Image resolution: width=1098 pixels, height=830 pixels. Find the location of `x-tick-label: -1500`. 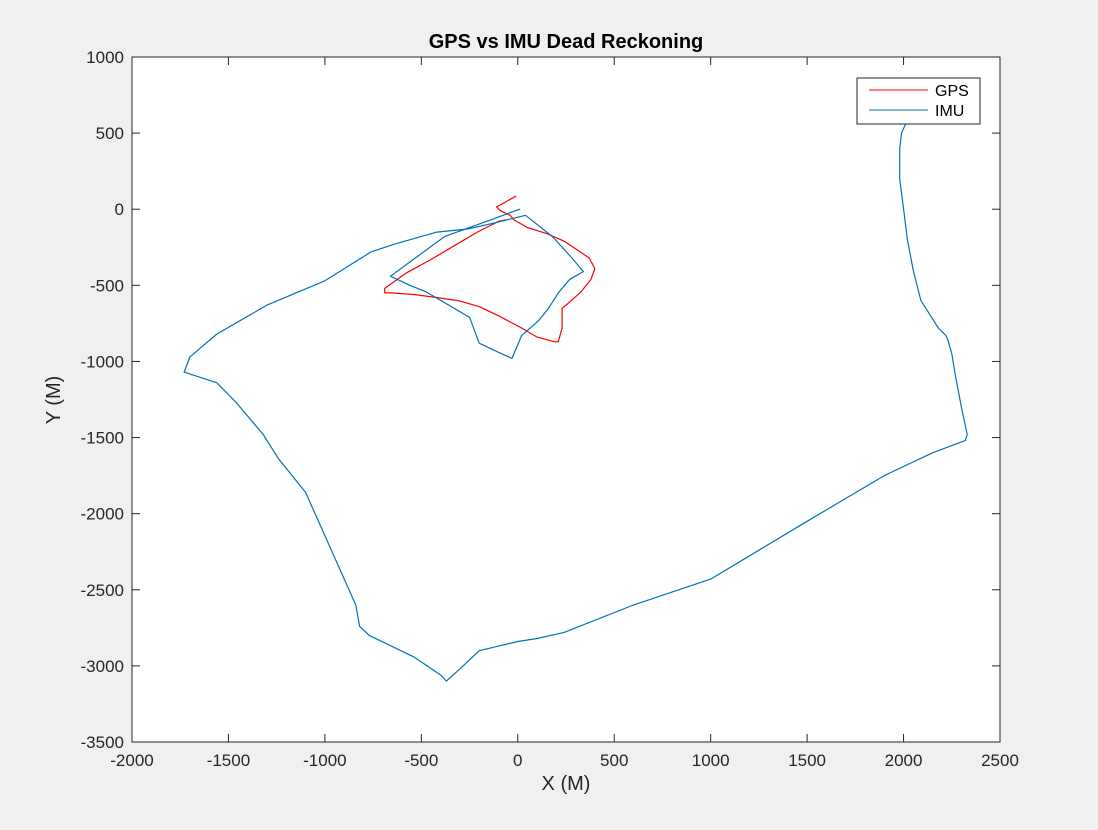

x-tick-label: -1500 is located at coordinates (228, 760).